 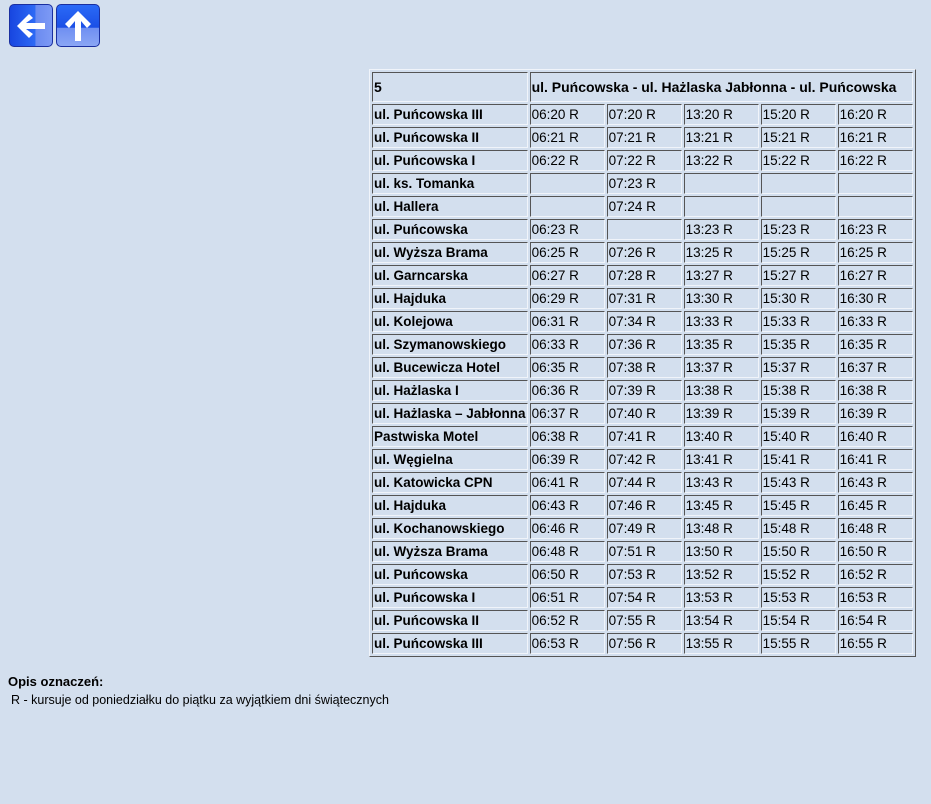 What do you see at coordinates (567, 551) in the screenshot?
I see `departure-time: 06:48 R` at bounding box center [567, 551].